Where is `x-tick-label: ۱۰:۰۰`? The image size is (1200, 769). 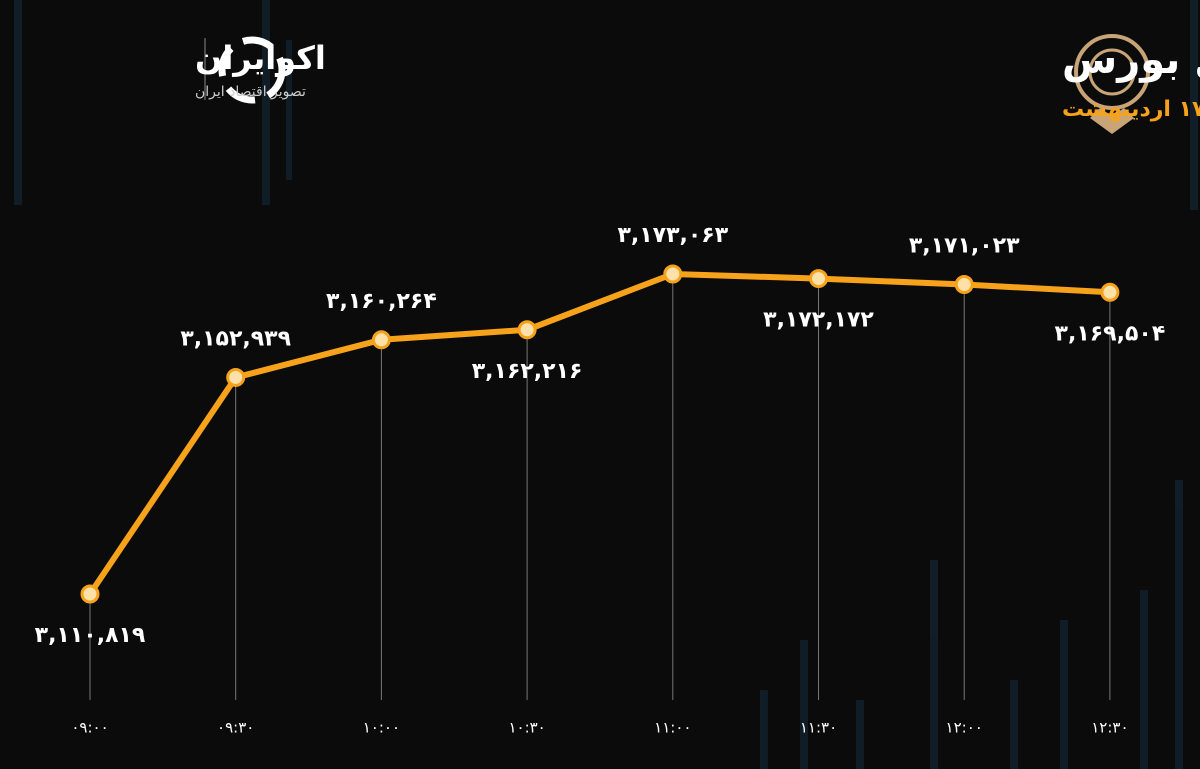
x-tick-label: ۱۰:۰۰ is located at coordinates (381, 728).